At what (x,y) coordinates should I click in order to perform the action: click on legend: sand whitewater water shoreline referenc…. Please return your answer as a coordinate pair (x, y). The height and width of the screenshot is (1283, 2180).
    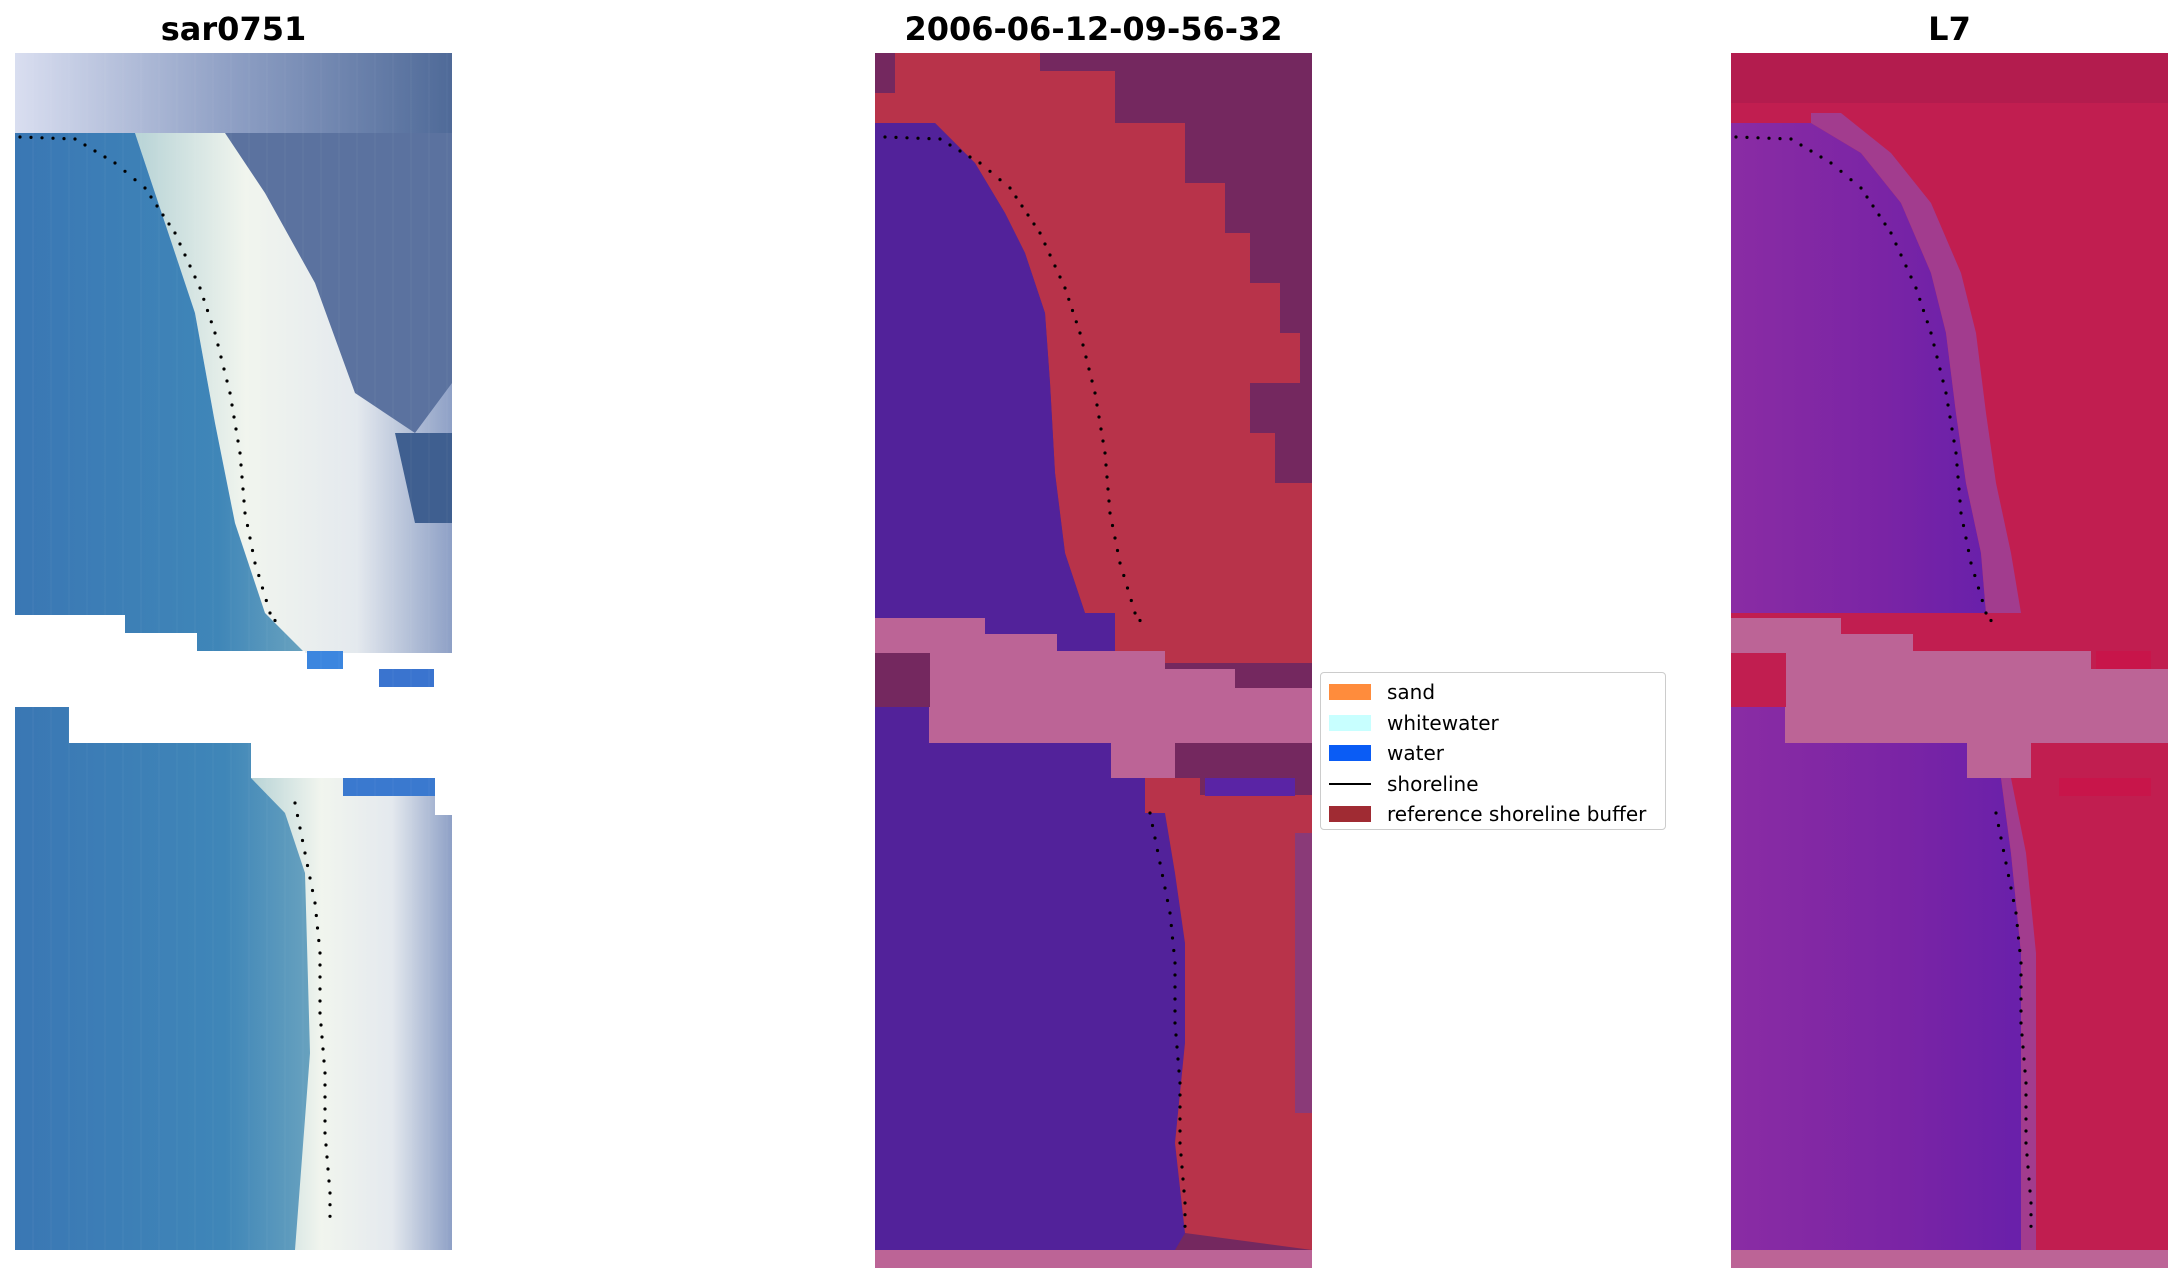
    Looking at the image, I should click on (1493, 751).